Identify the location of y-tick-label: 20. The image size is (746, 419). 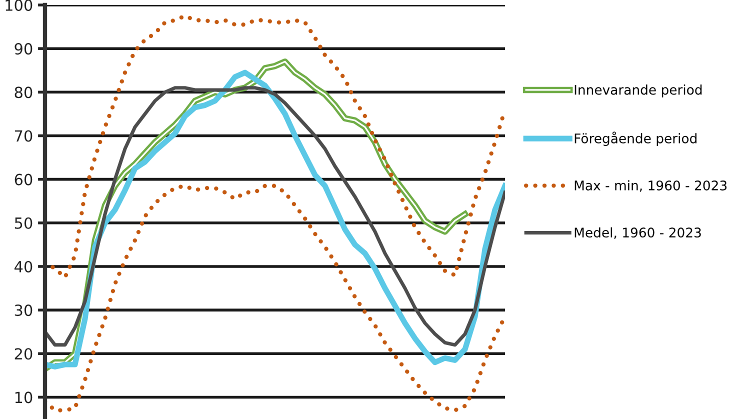
(23, 354).